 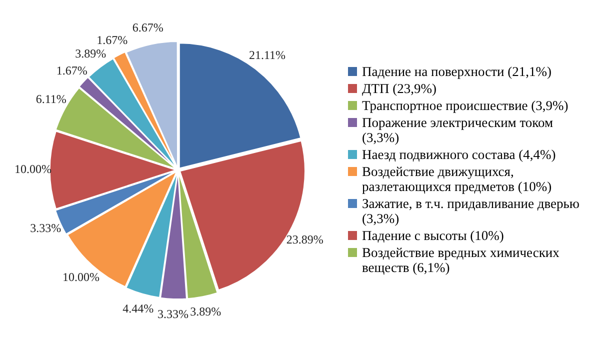 What do you see at coordinates (148, 27) in the screenshot?
I see `data-label: 6.67%` at bounding box center [148, 27].